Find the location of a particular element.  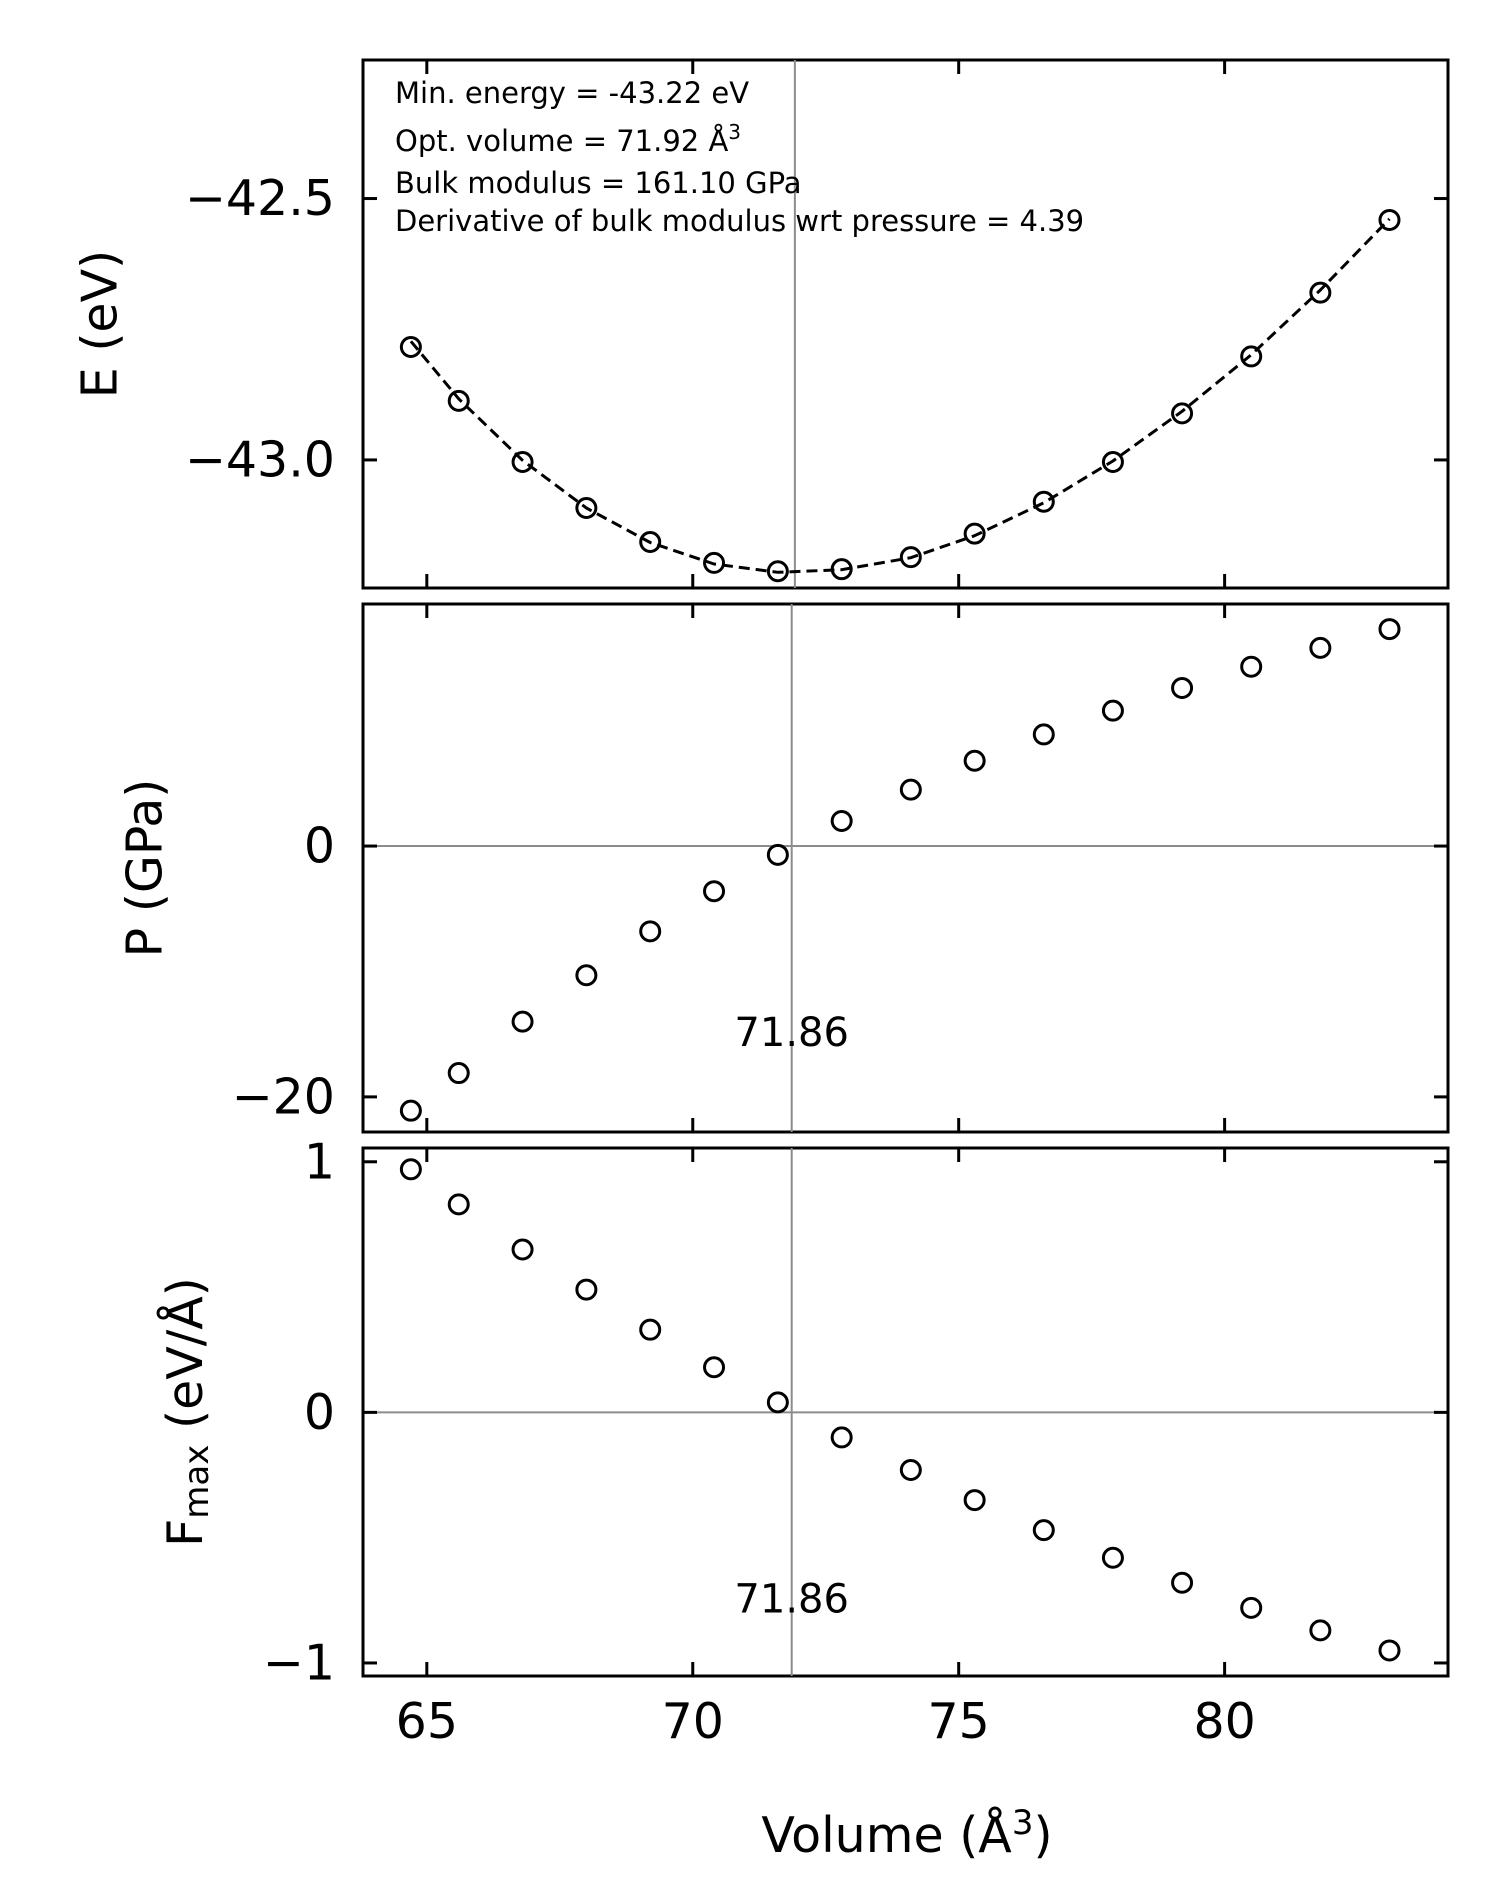

pressure-vline-label: 71.86 is located at coordinates (791, 1033).